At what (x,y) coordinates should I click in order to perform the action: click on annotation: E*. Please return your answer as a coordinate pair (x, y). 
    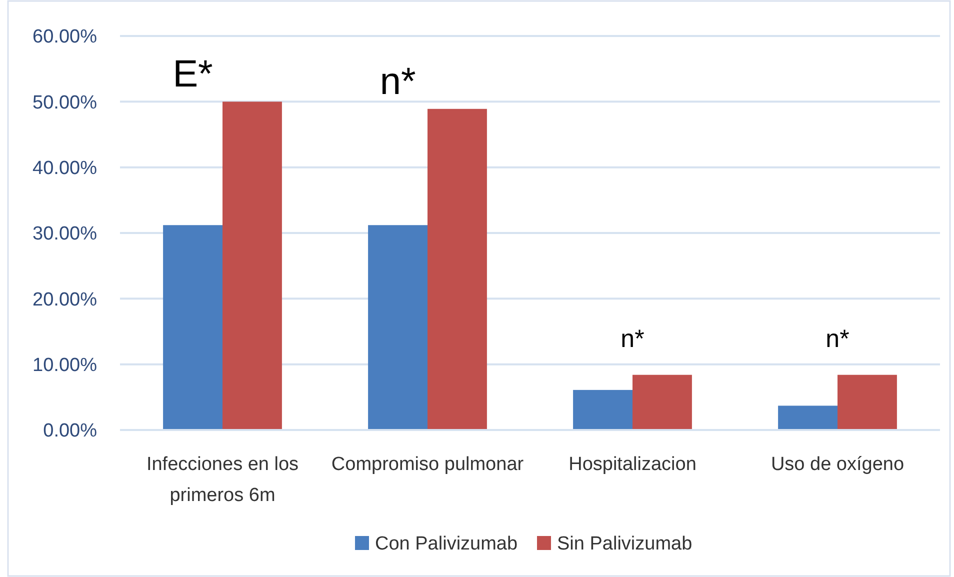
    Looking at the image, I should click on (193, 75).